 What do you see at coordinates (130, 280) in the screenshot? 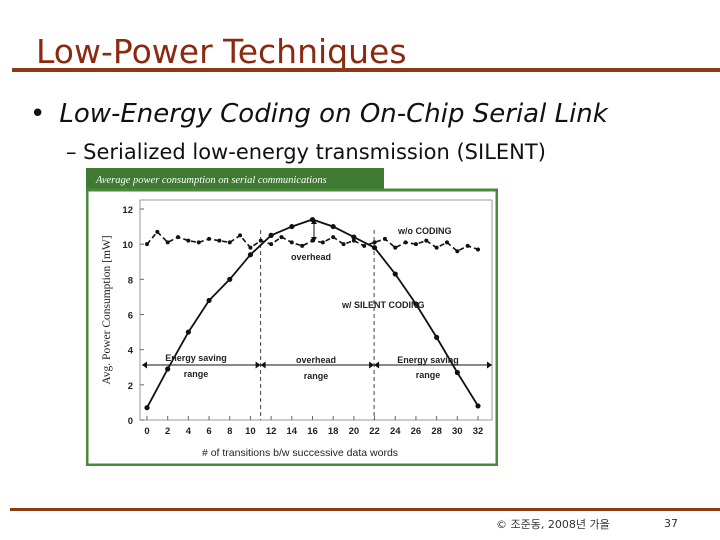
I see `y-tick-label: 8` at bounding box center [130, 280].